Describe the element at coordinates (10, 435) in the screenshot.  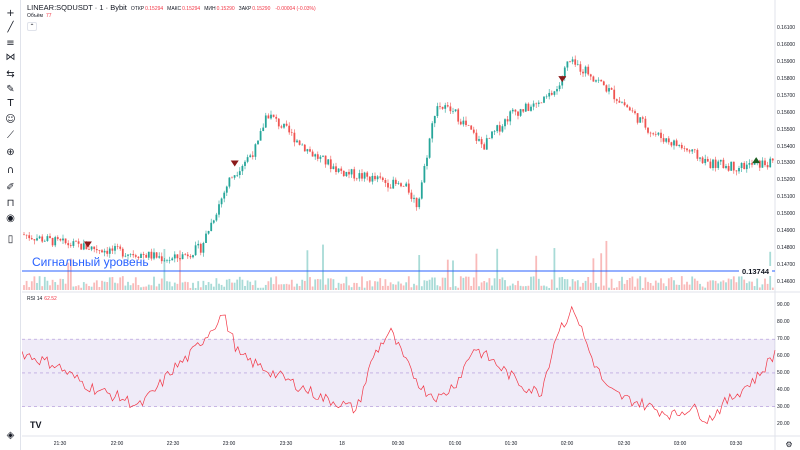
I see `layers-icon: ◈` at that location.